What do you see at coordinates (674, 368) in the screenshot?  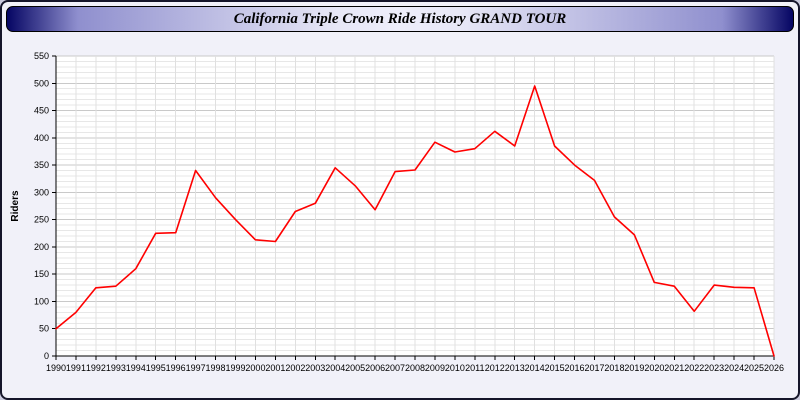 I see `svg-text: 2021` at bounding box center [674, 368].